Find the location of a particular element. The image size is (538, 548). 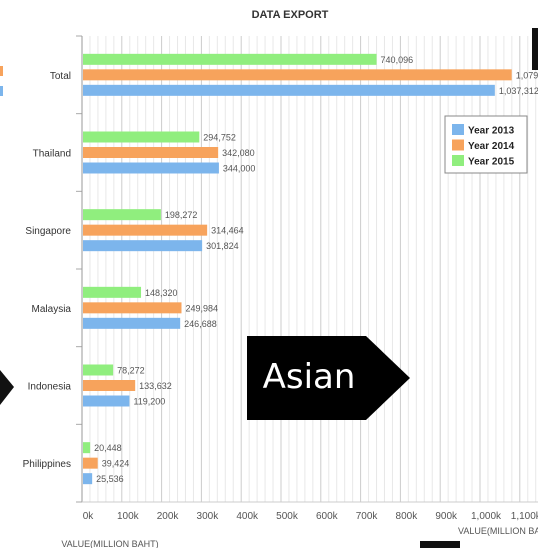

data-label: 314,464 is located at coordinates (227, 231).